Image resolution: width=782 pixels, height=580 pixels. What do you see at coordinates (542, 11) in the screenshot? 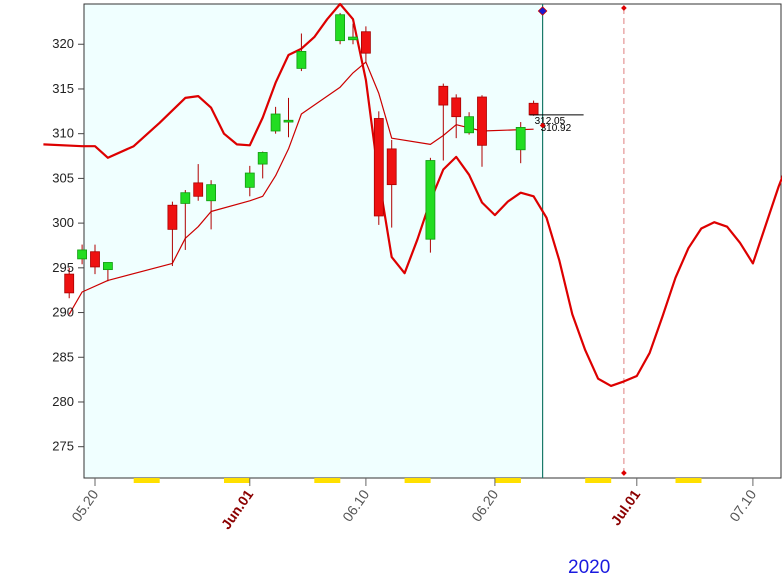
I see `divider-marker` at bounding box center [542, 11].